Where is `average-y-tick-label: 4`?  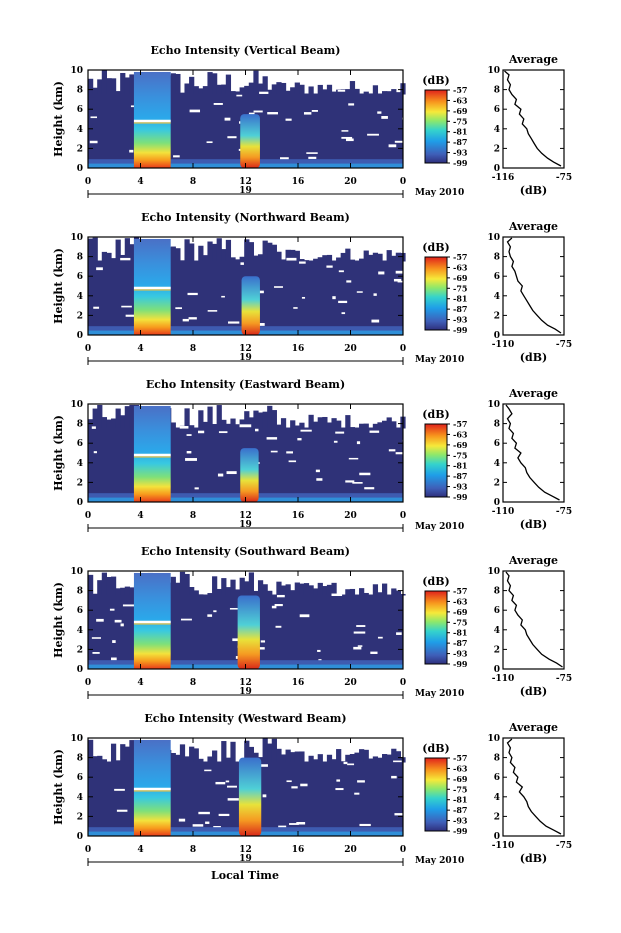 average-y-tick-label: 4 is located at coordinates (497, 631).